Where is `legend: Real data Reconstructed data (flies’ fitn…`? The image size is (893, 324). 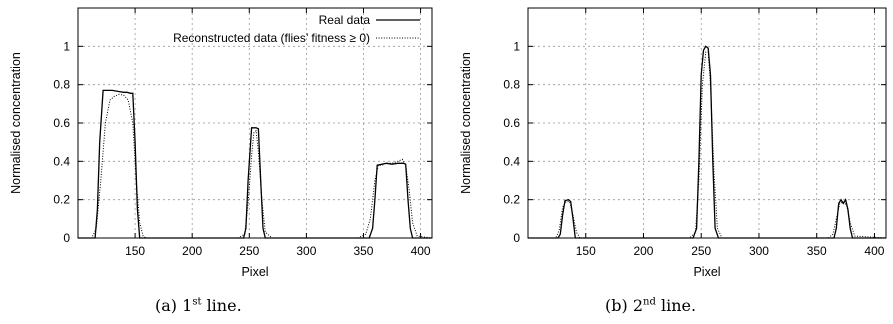 legend: Real data Reconstructed data (flies’ fitn… is located at coordinates (296, 29).